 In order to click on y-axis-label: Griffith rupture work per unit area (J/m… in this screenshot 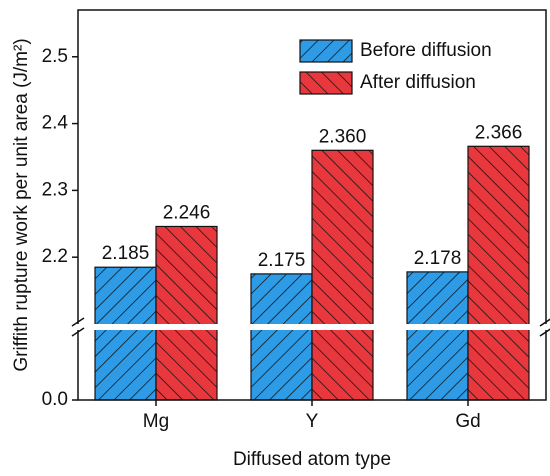, I will do `click(21, 204)`.